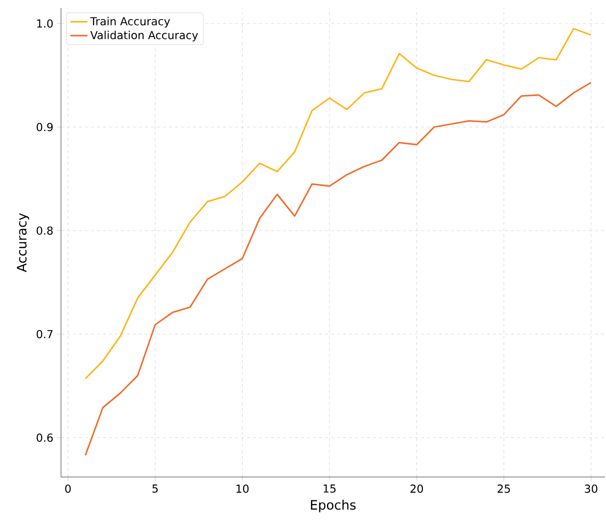 The image size is (606, 523). What do you see at coordinates (155, 488) in the screenshot?
I see `x-tick-label: 5` at bounding box center [155, 488].